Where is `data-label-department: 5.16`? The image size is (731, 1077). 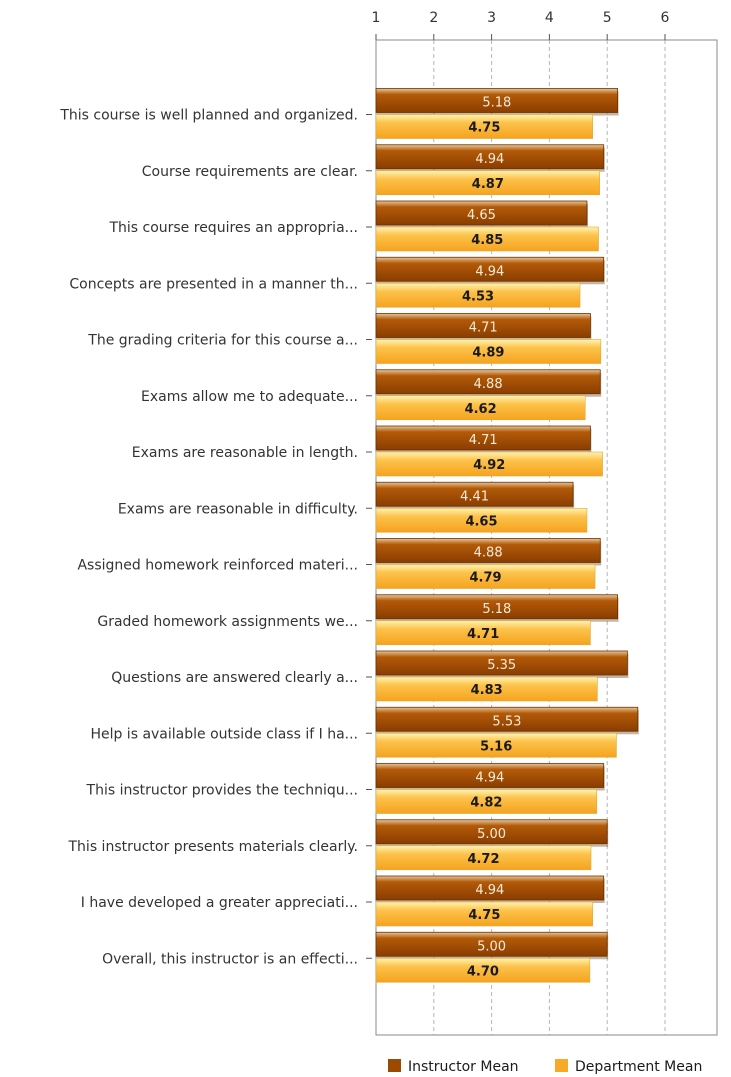 data-label-department: 5.16 is located at coordinates (496, 746).